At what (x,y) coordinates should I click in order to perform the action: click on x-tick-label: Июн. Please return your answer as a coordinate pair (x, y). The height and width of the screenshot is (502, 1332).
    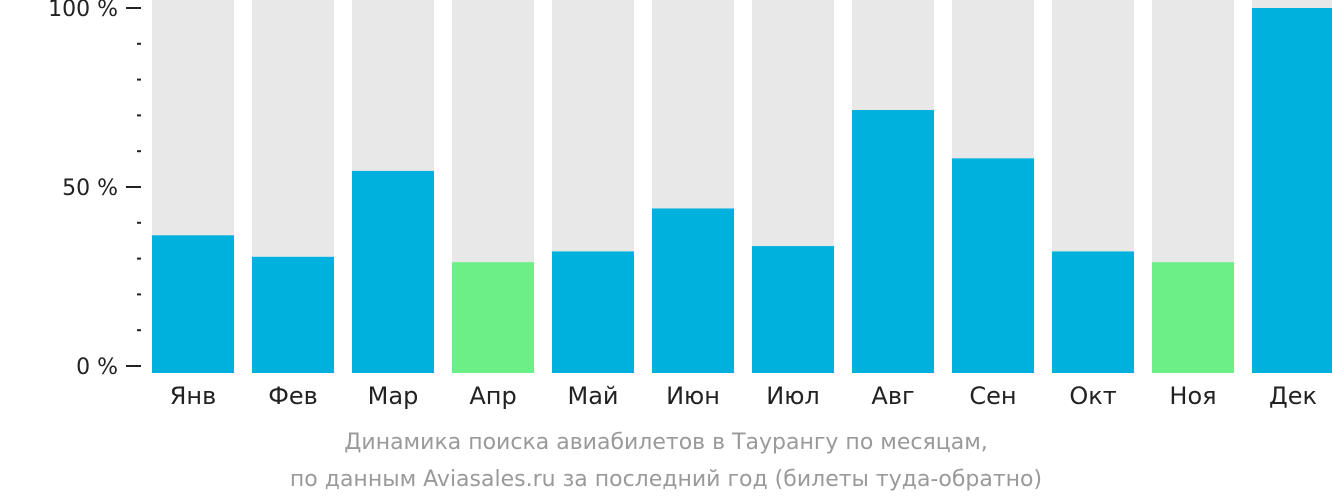
    Looking at the image, I should click on (693, 396).